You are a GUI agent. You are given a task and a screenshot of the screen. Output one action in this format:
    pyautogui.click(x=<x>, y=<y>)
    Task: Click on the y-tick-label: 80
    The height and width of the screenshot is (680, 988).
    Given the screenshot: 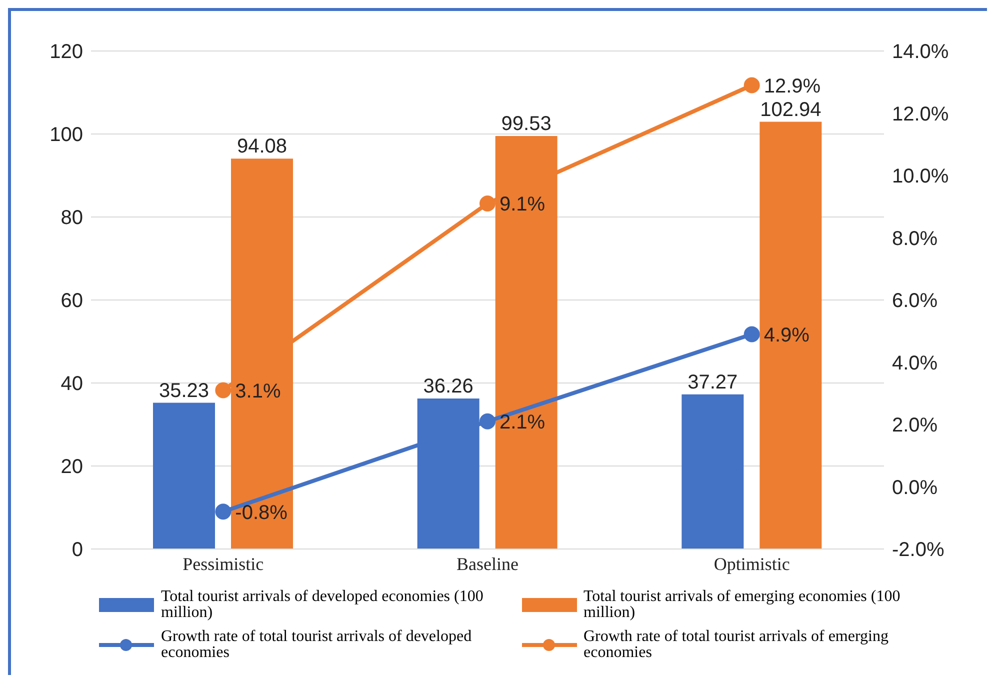 What is the action you would take?
    pyautogui.click(x=71, y=218)
    